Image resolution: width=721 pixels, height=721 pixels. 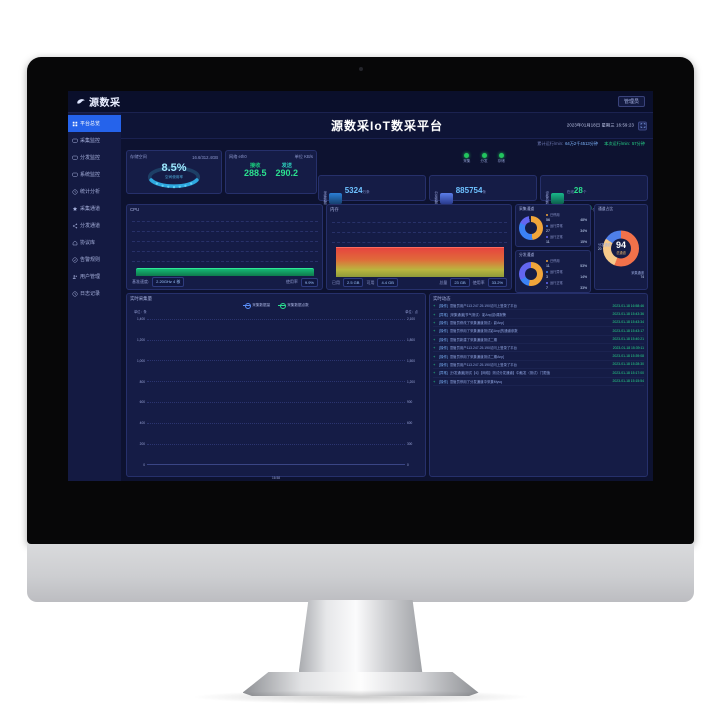 What do you see at coordinates (75, 293) in the screenshot?
I see `history-icon` at bounding box center [75, 293].